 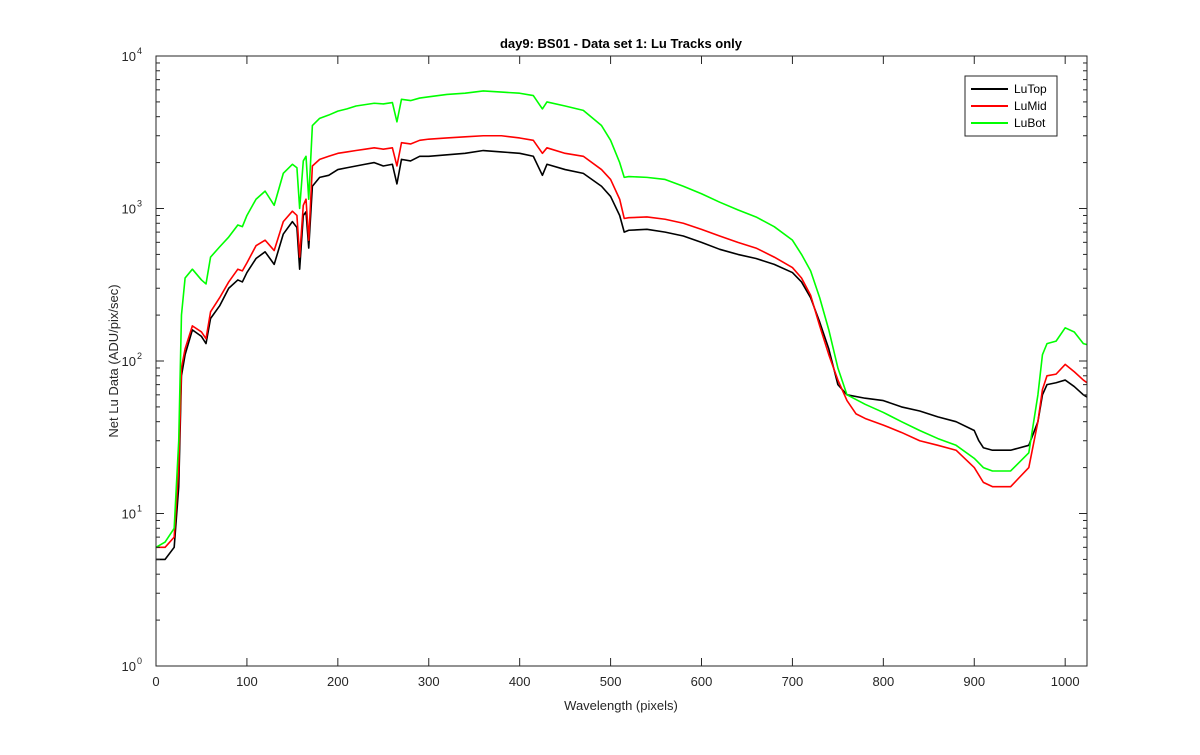 What do you see at coordinates (338, 681) in the screenshot?
I see `x-tick-label: 200` at bounding box center [338, 681].